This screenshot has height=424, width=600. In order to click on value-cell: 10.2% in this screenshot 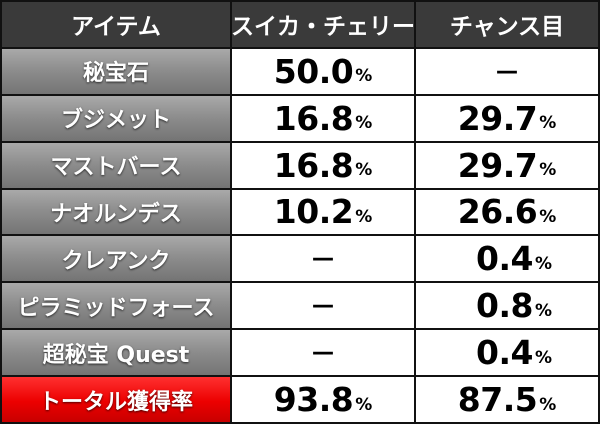, I will do `click(323, 212)`.